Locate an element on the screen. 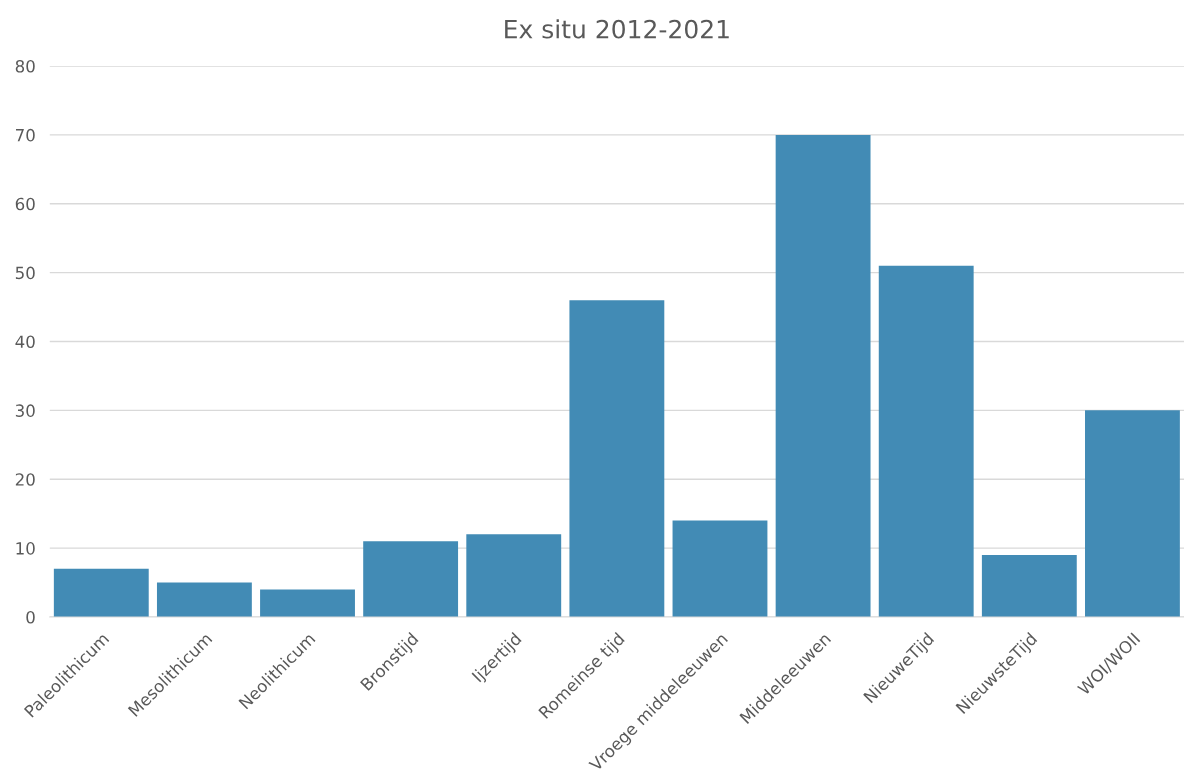 The image size is (1184, 772). y-tick-label: 70 is located at coordinates (25, 135).